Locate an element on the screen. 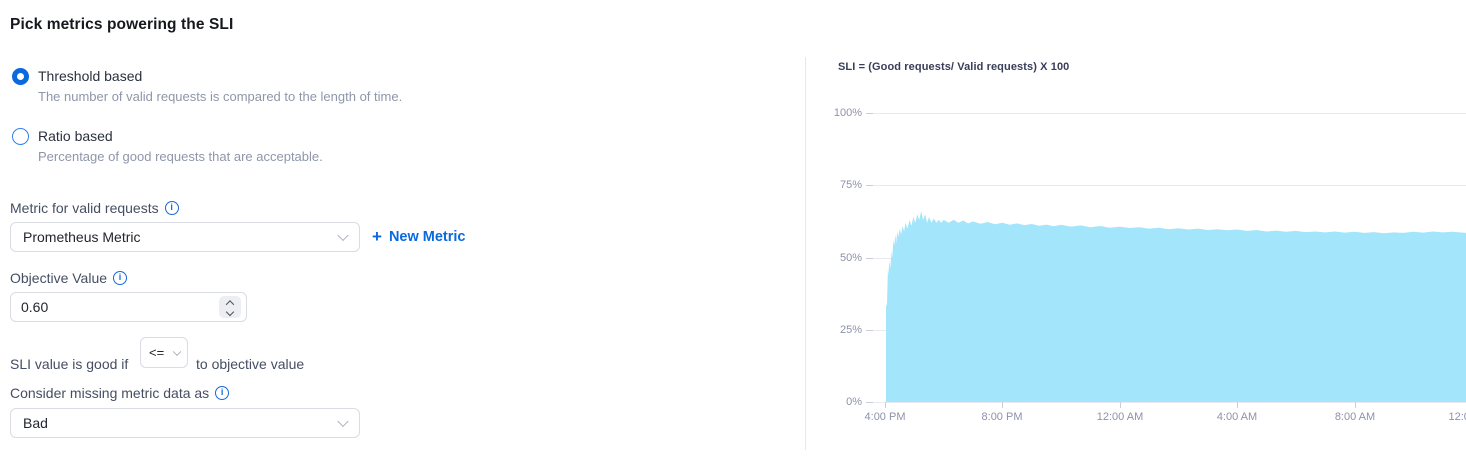 The image size is (1466, 468). ratio-based-label: Ratio based is located at coordinates (75, 136).